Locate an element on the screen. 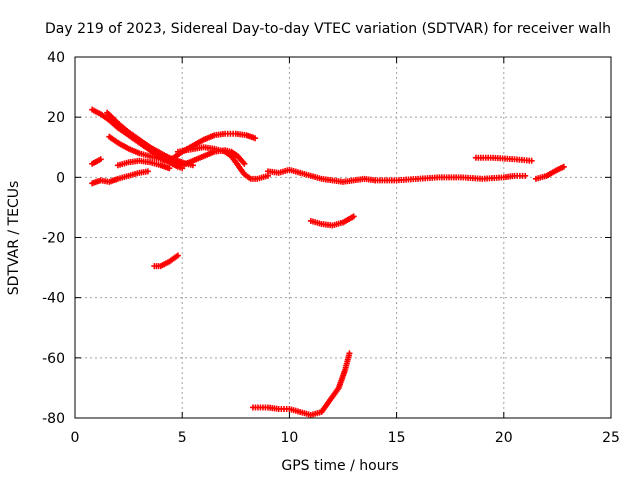 The height and width of the screenshot is (480, 640). x-tick-label: 15 is located at coordinates (397, 438).